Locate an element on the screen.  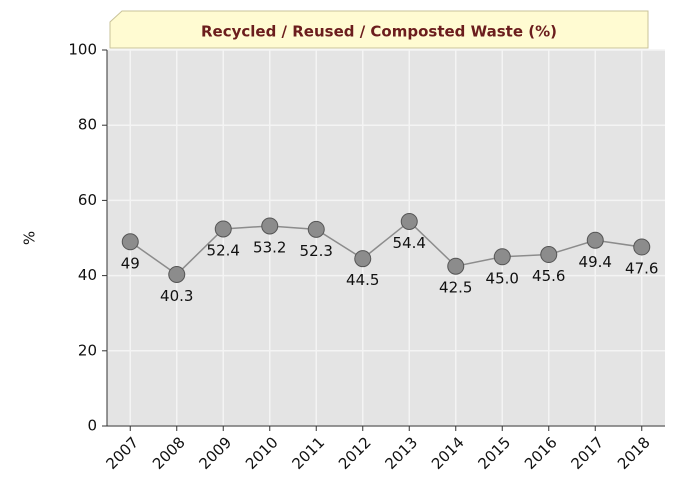
y-axis-label: % is located at coordinates (30, 238).